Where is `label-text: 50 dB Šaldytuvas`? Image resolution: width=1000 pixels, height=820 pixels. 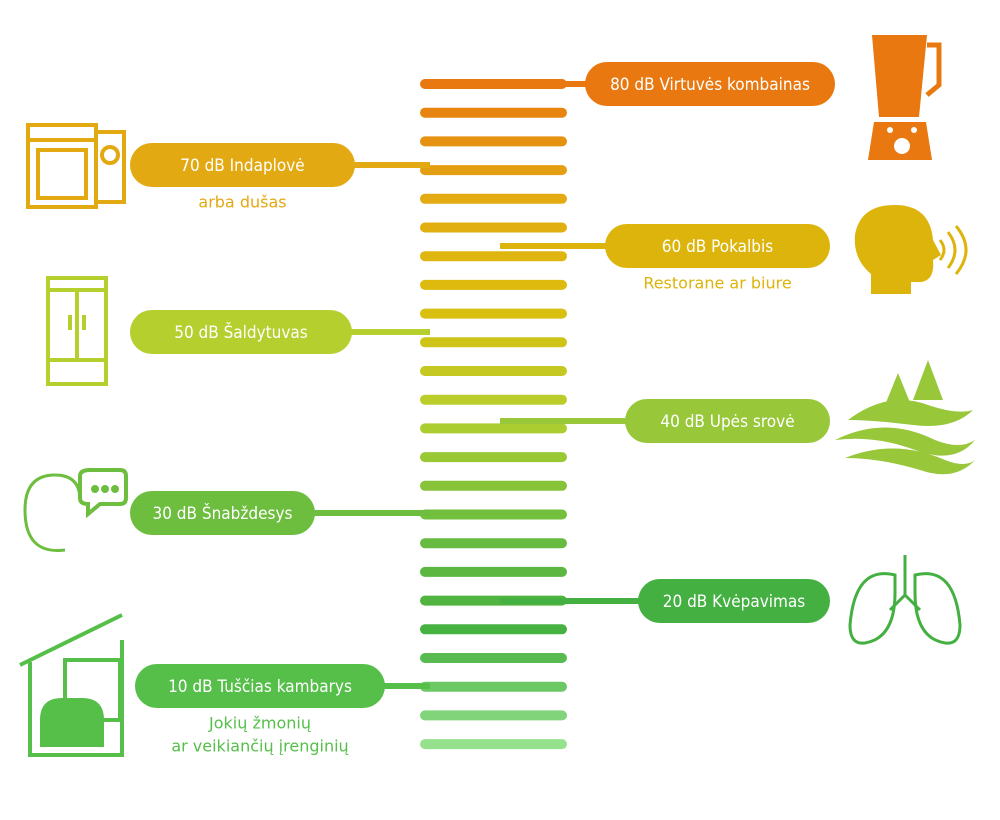
label-text: 50 dB Šaldytuvas is located at coordinates (241, 332).